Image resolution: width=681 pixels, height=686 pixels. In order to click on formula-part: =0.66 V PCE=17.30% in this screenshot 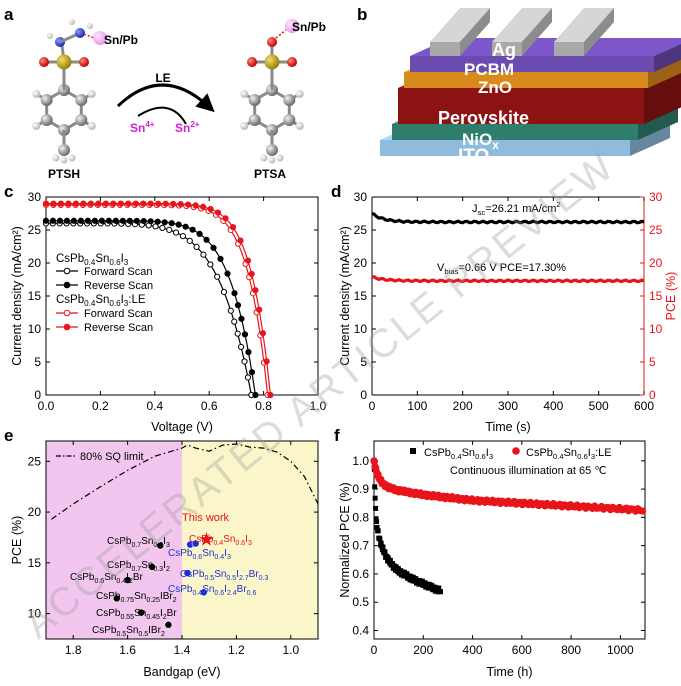, I will do `click(512, 268)`.